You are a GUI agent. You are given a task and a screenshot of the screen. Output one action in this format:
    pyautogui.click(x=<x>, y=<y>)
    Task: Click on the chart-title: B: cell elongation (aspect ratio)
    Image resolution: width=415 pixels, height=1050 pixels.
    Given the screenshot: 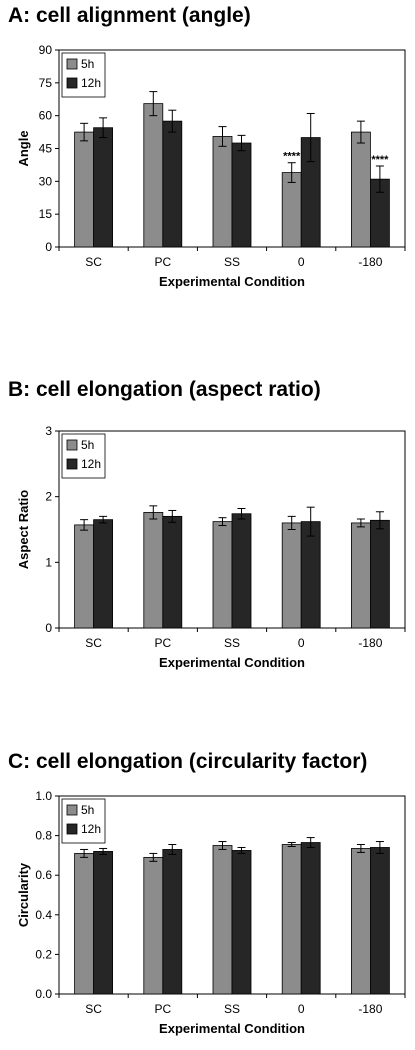 What is the action you would take?
    pyautogui.click(x=164, y=389)
    